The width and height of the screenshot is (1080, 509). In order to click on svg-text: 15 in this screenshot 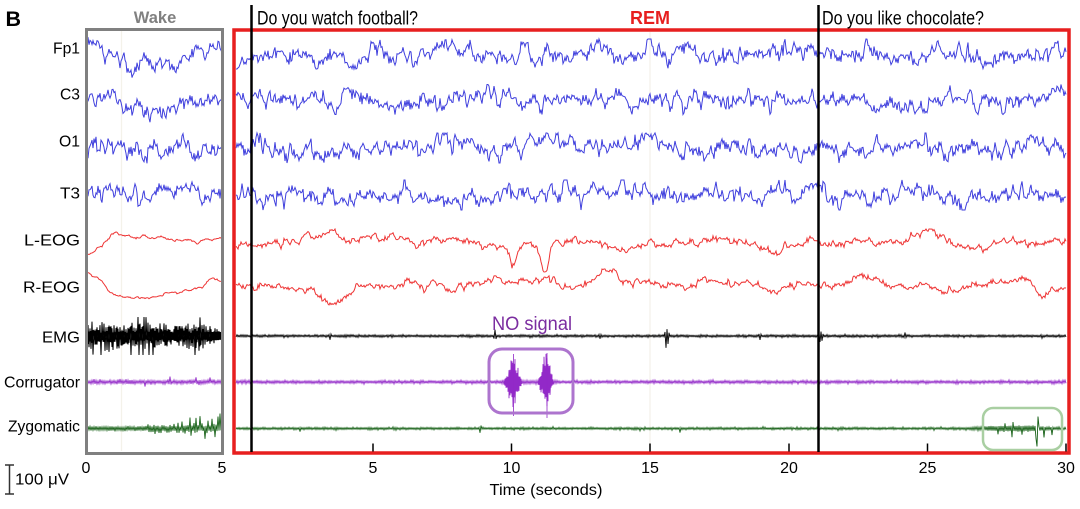, I will do `click(650, 468)`.